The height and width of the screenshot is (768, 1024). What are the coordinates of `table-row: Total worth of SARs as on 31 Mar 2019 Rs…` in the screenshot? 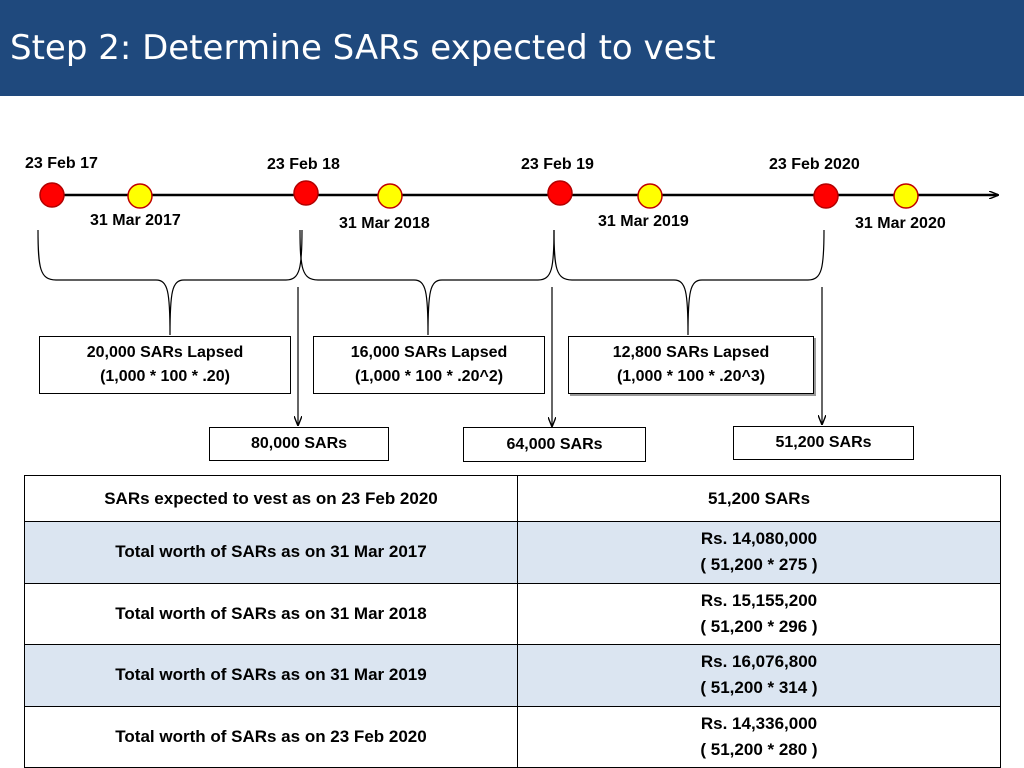 It's located at (512, 675).